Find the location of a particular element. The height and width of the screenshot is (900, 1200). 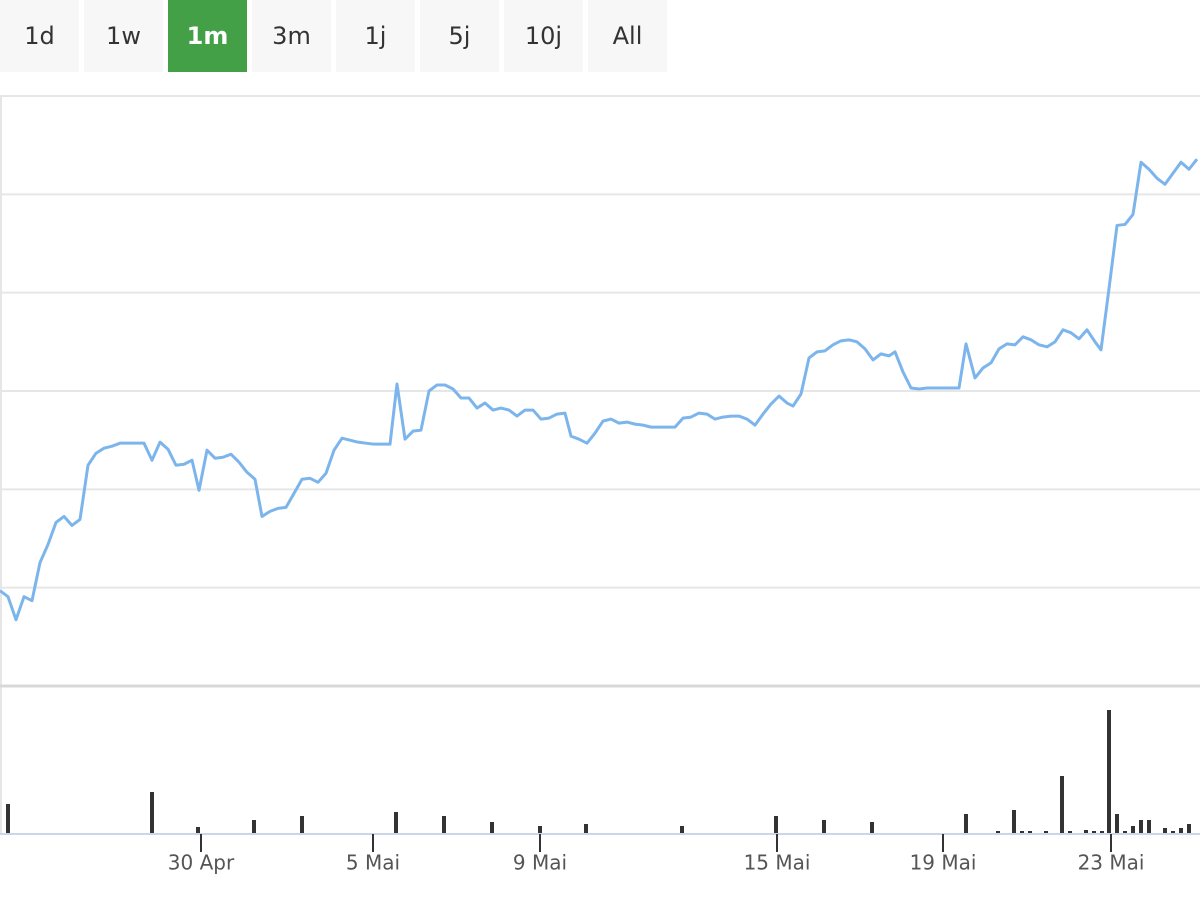

x-tick-label: 19 Mai is located at coordinates (943, 863).